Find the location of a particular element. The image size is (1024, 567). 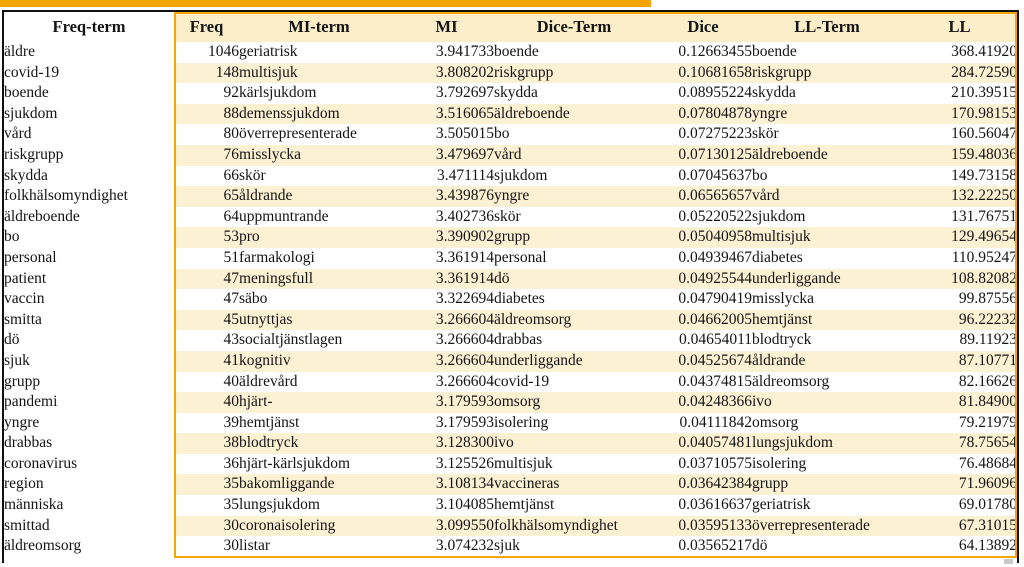

cell-freq: 38 is located at coordinates (206, 443).